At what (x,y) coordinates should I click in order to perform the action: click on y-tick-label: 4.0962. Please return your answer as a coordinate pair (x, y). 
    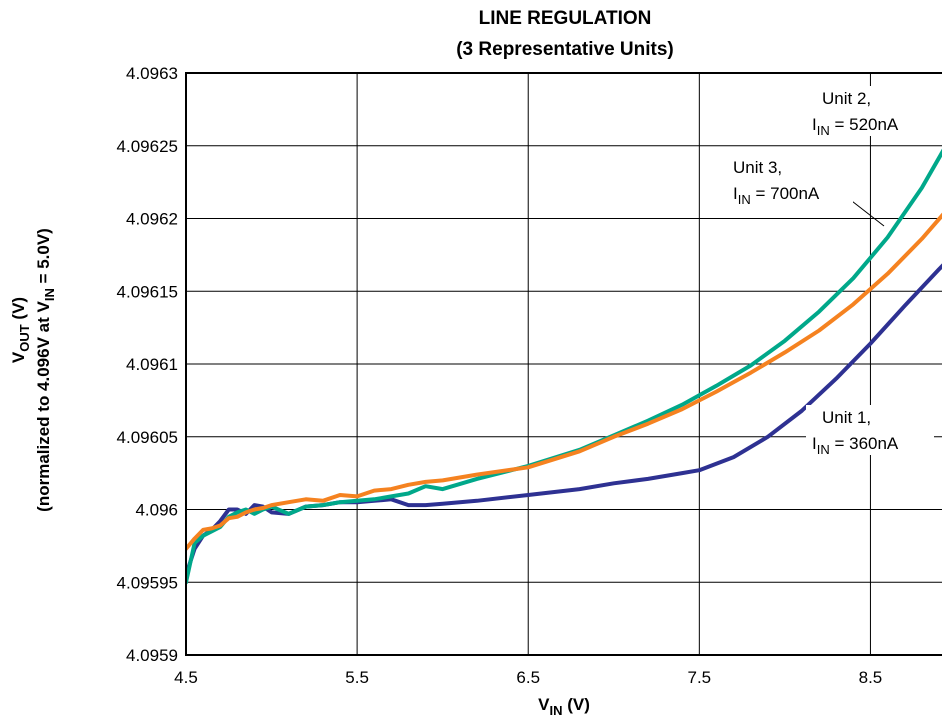
    Looking at the image, I should click on (152, 219).